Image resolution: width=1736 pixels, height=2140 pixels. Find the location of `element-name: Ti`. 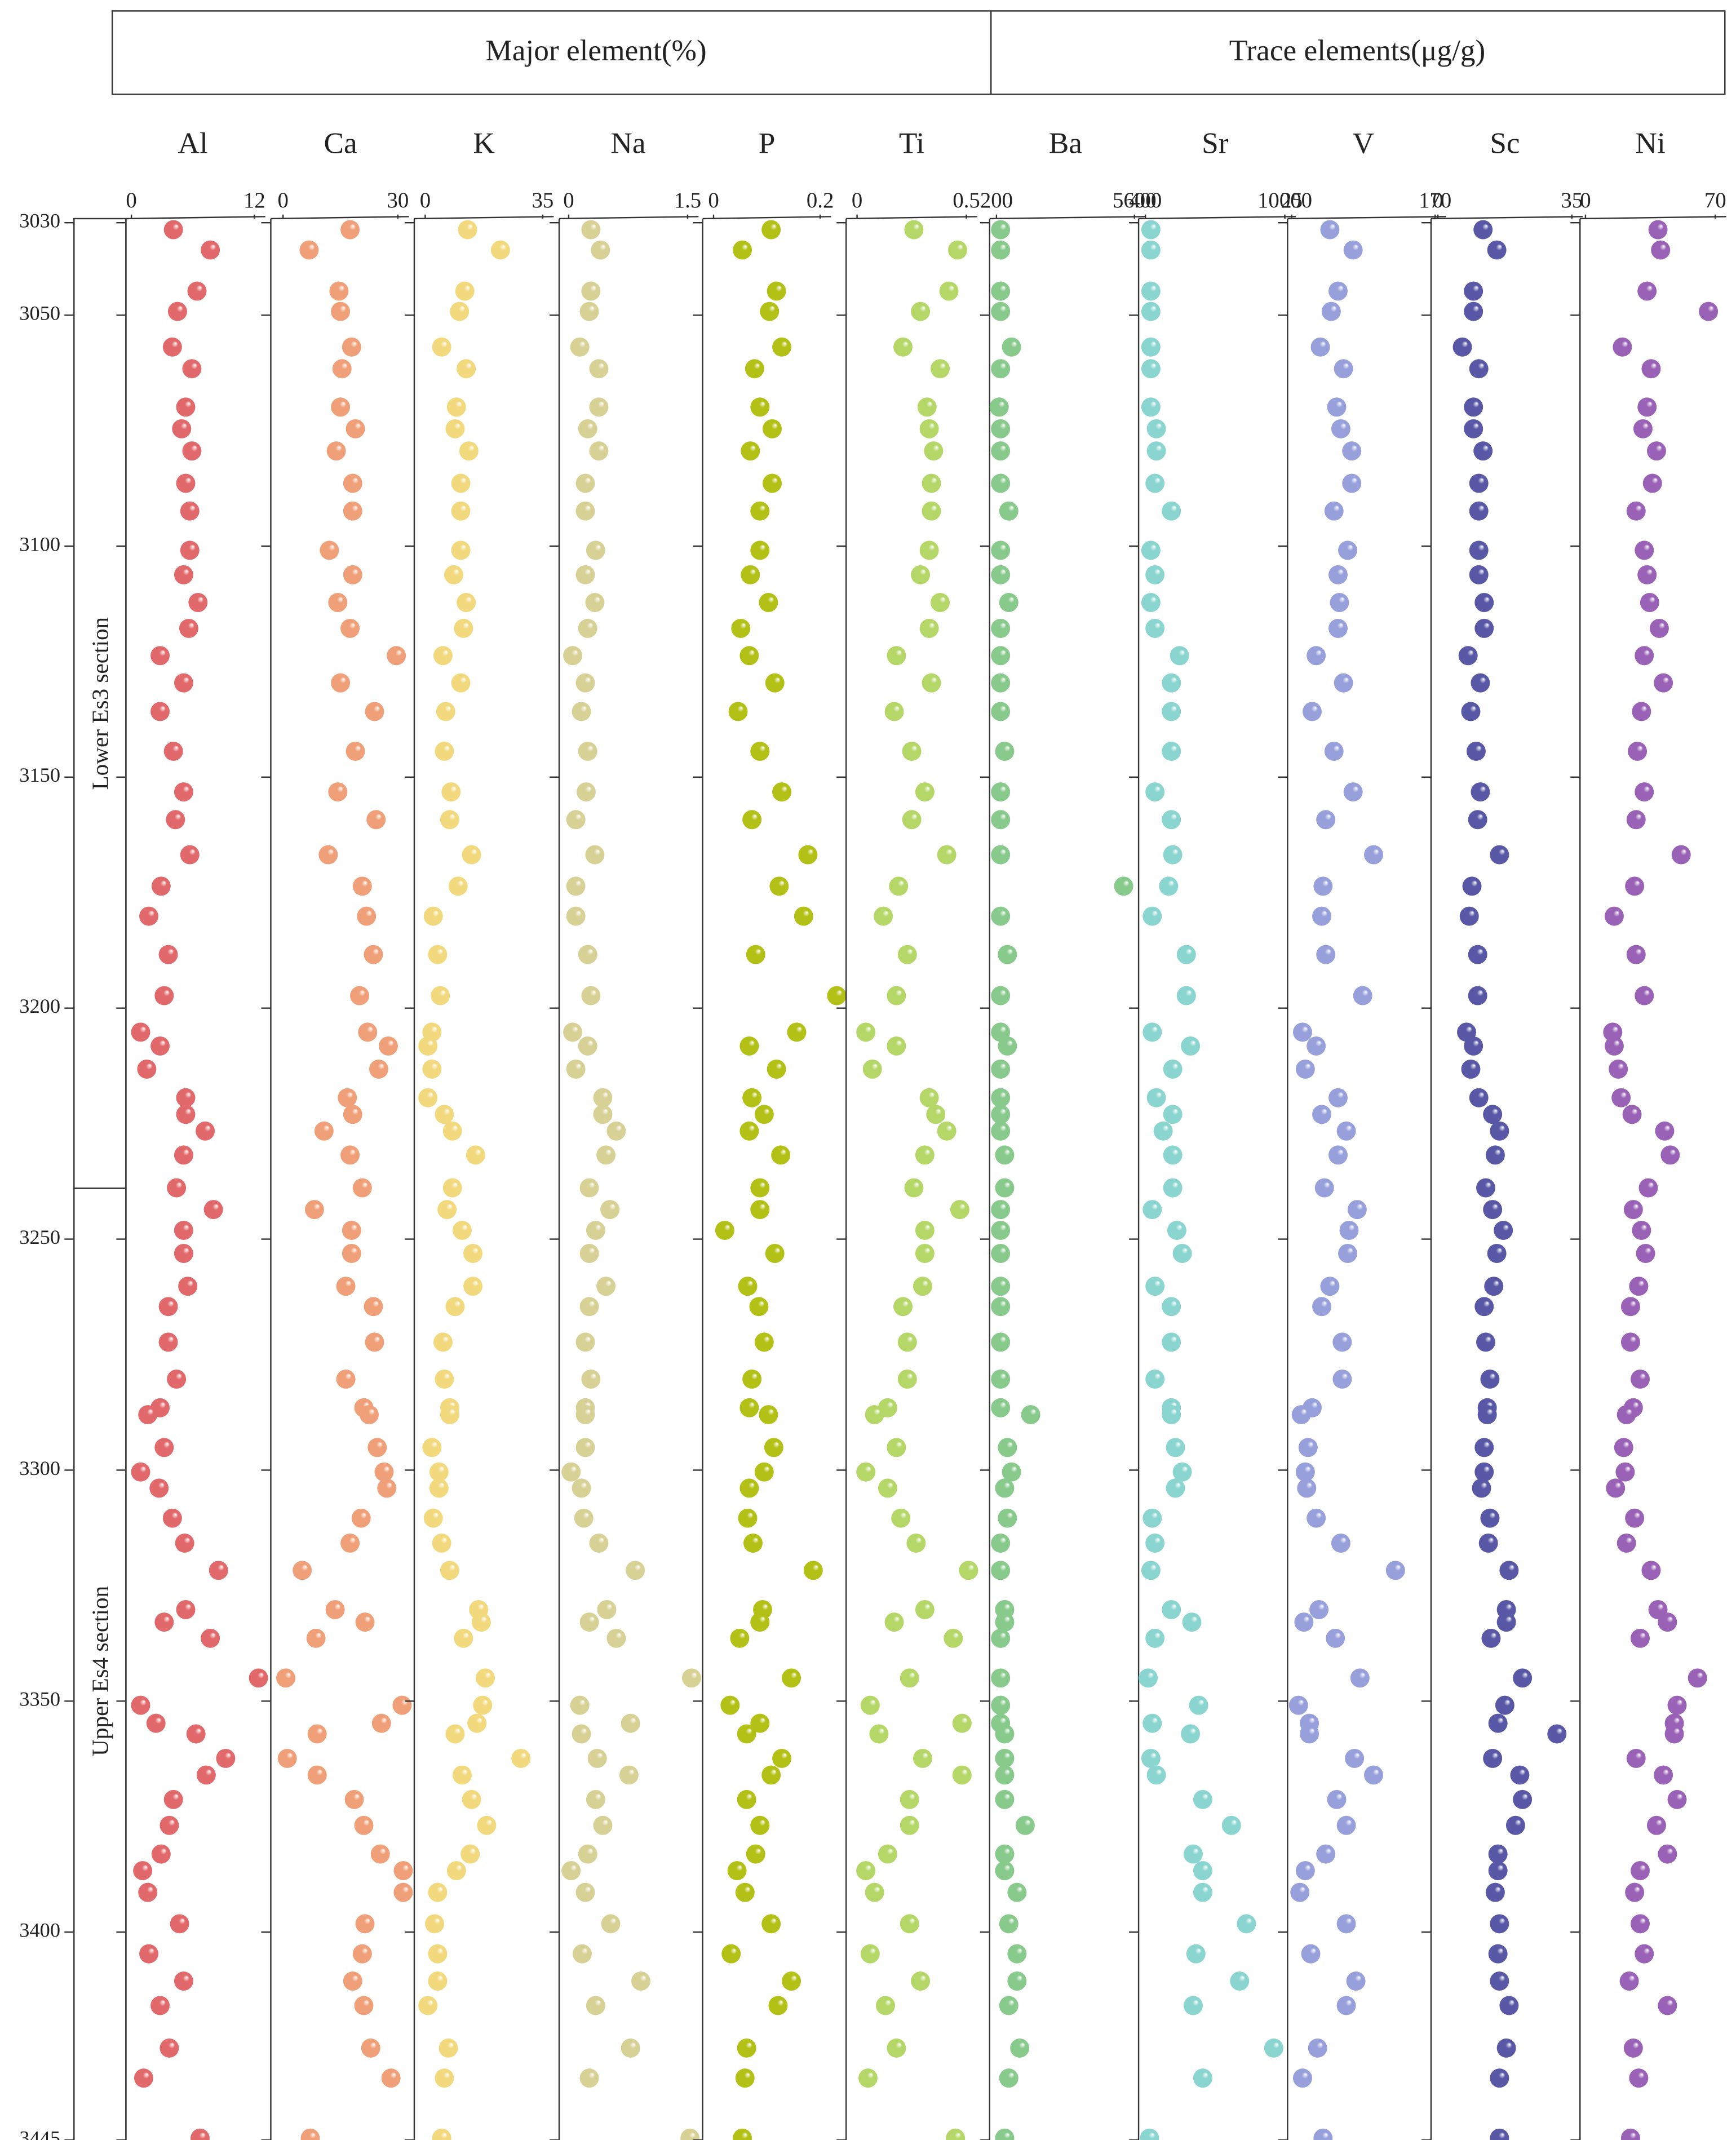

element-name: Ti is located at coordinates (912, 143).